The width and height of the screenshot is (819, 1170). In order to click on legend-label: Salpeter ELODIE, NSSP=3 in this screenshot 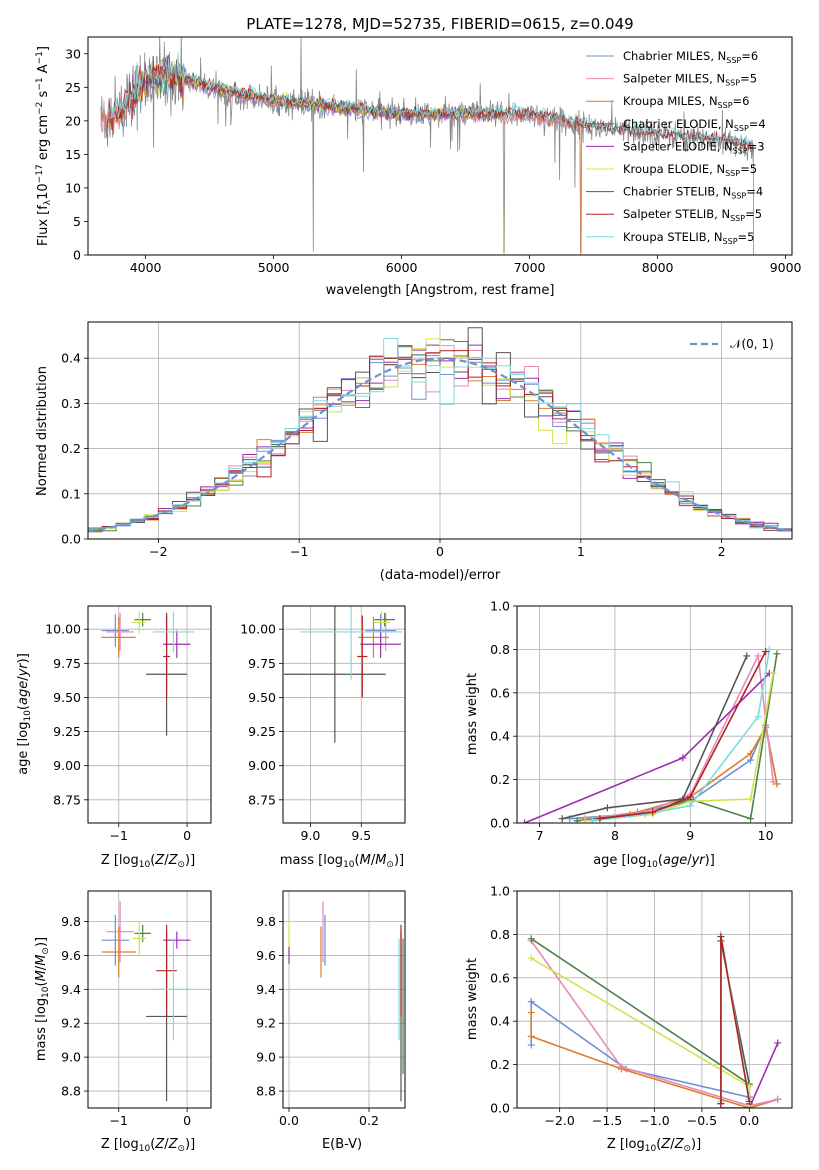, I will do `click(694, 147)`.